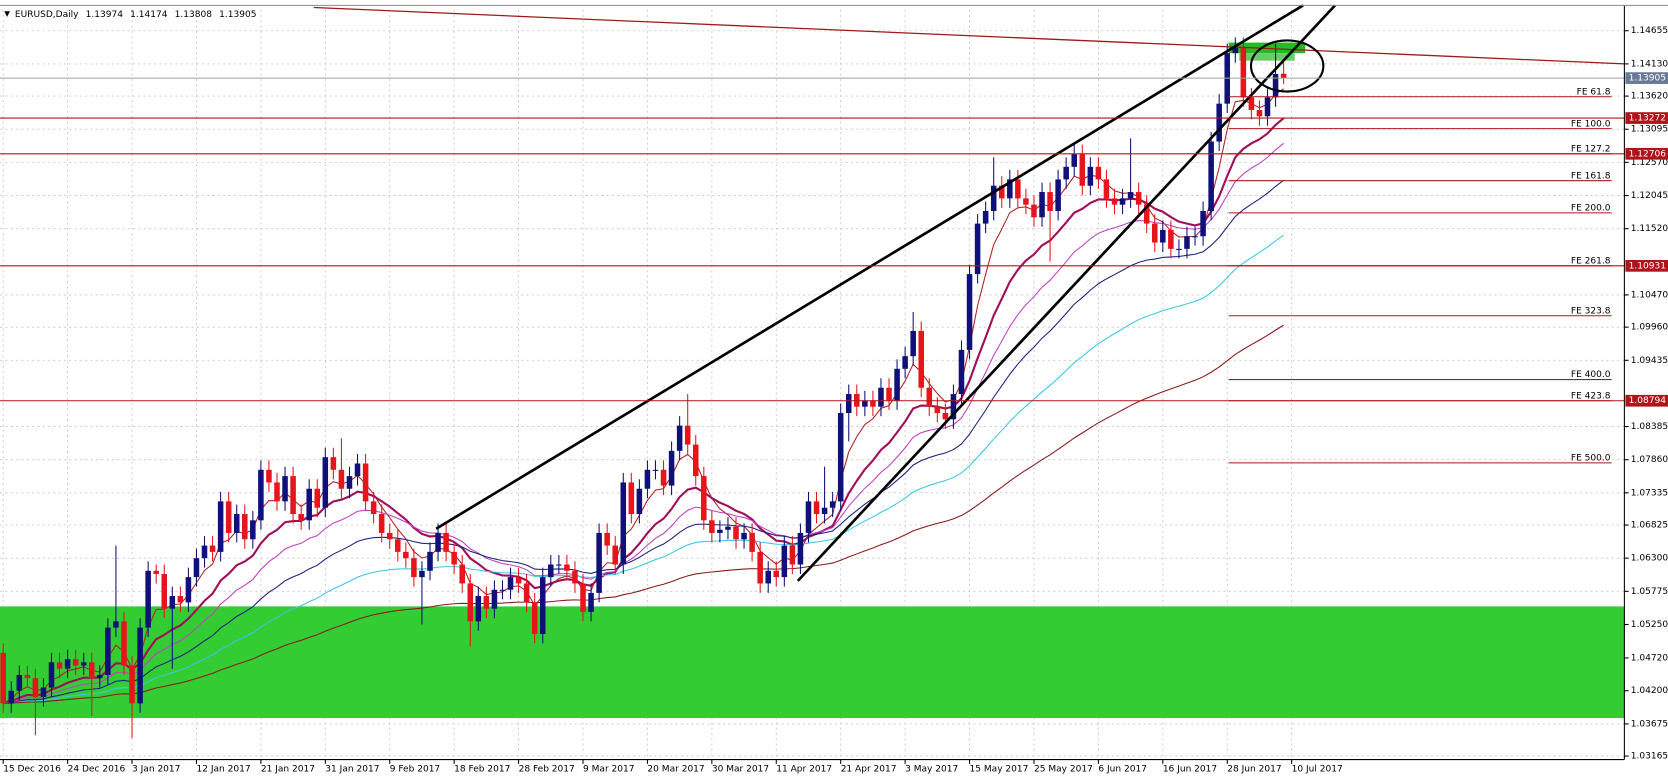 The width and height of the screenshot is (1668, 783). What do you see at coordinates (1649, 724) in the screenshot?
I see `y-tick-label: 1.03675` at bounding box center [1649, 724].